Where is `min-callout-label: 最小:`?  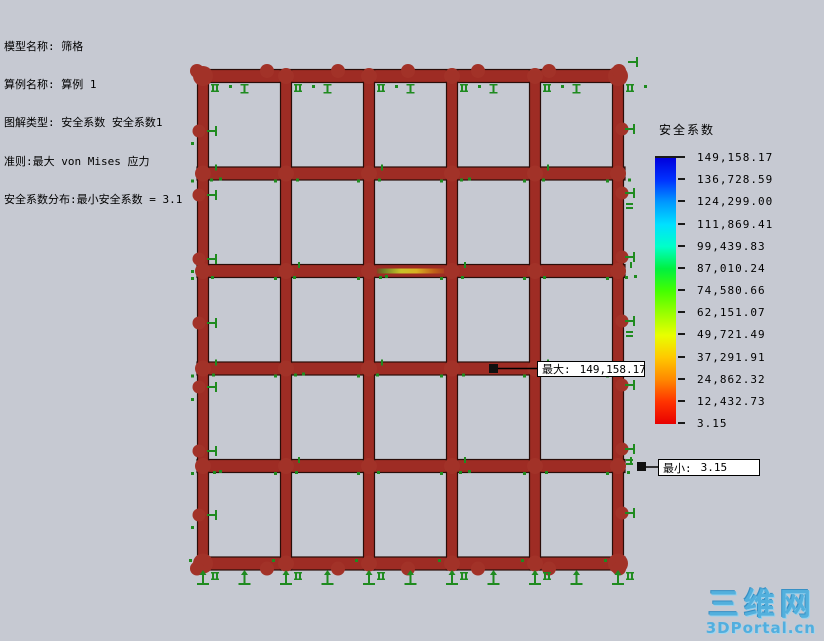 min-callout-label: 最小: is located at coordinates (677, 468).